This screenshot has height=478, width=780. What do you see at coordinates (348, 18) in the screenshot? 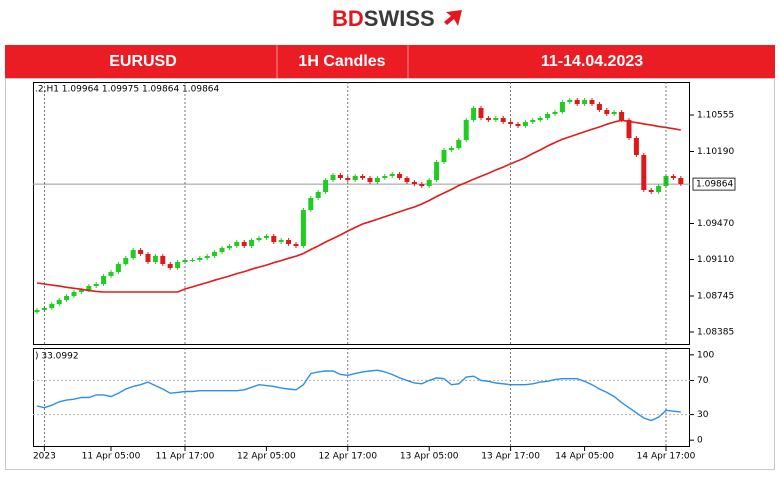
I see `logo-bd: BD` at bounding box center [348, 18].